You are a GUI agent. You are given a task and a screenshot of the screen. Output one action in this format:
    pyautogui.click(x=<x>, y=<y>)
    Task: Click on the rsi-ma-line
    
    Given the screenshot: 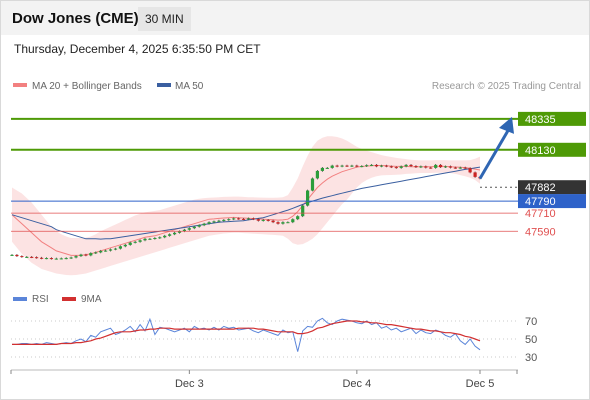 What is the action you would take?
    pyautogui.click(x=246, y=332)
    